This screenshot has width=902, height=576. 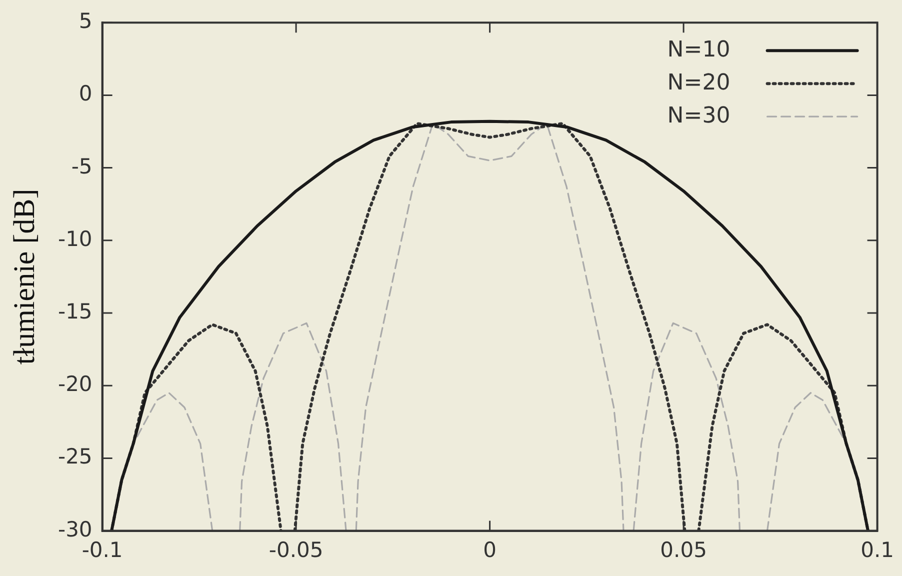 What do you see at coordinates (877, 550) in the screenshot?
I see `x-tick-label: 0.1` at bounding box center [877, 550].